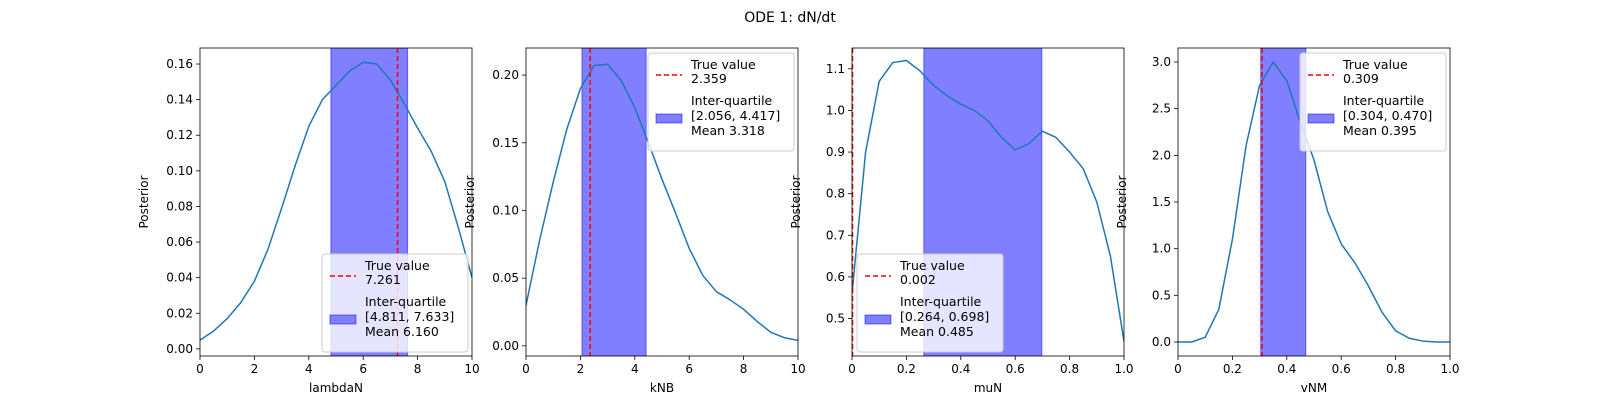 Image resolution: width=1600 pixels, height=404 pixels. What do you see at coordinates (944, 316) in the screenshot?
I see `legend-interquartile-range: [0.264, 0.698]` at bounding box center [944, 316].